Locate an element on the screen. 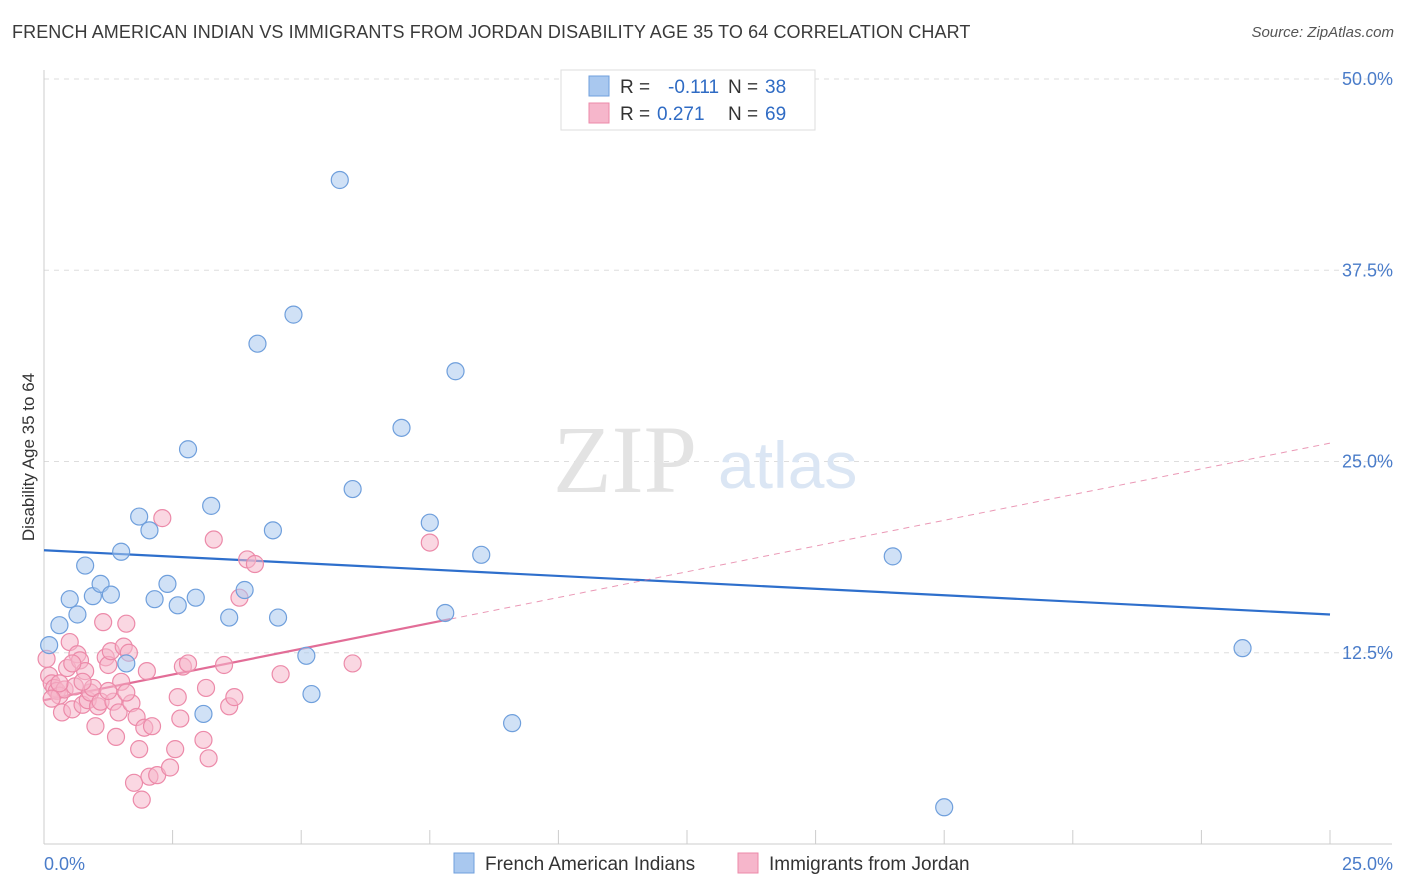 This screenshot has width=1406, height=892. stats-legend-r-label-blue: R = is located at coordinates (635, 87).